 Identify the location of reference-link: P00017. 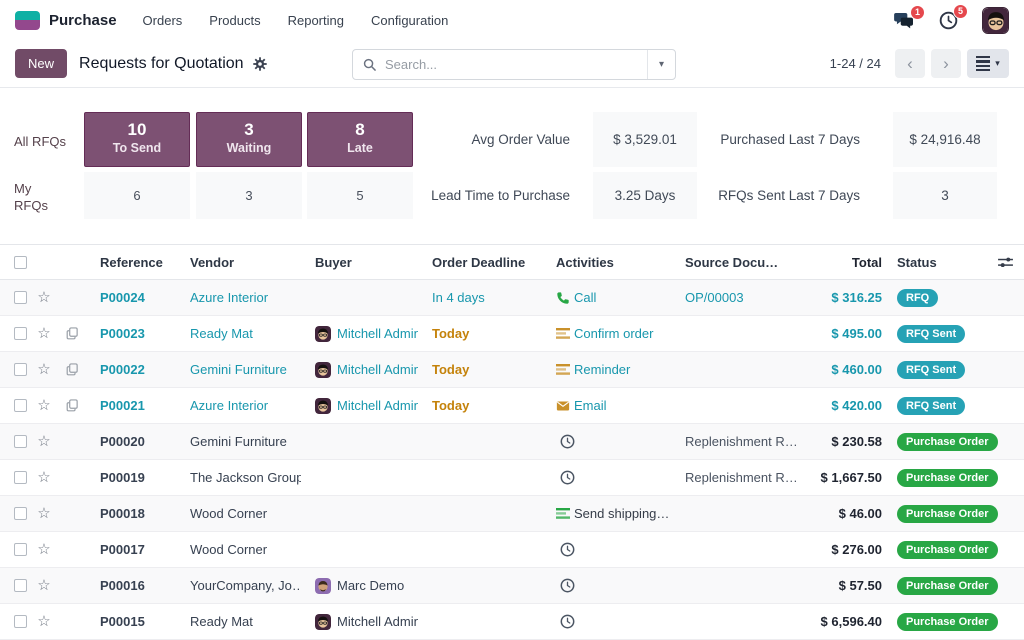
(122, 549).